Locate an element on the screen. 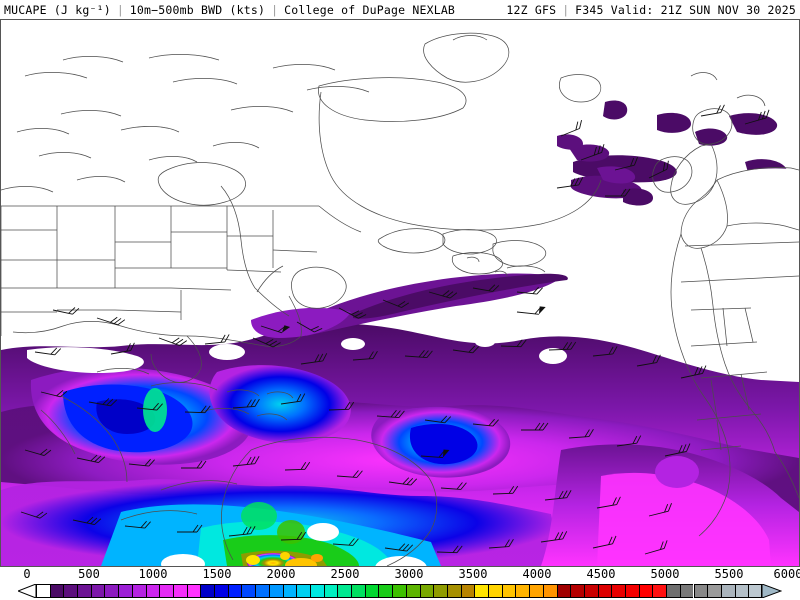 This screenshot has height=600, width=800. colorbar-tick-4500: 4500 is located at coordinates (601, 574).